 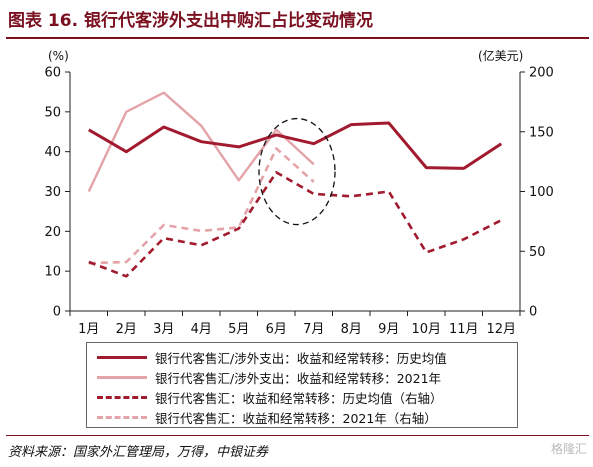 I want to click on x-tick-label: 6月, so click(x=276, y=329).